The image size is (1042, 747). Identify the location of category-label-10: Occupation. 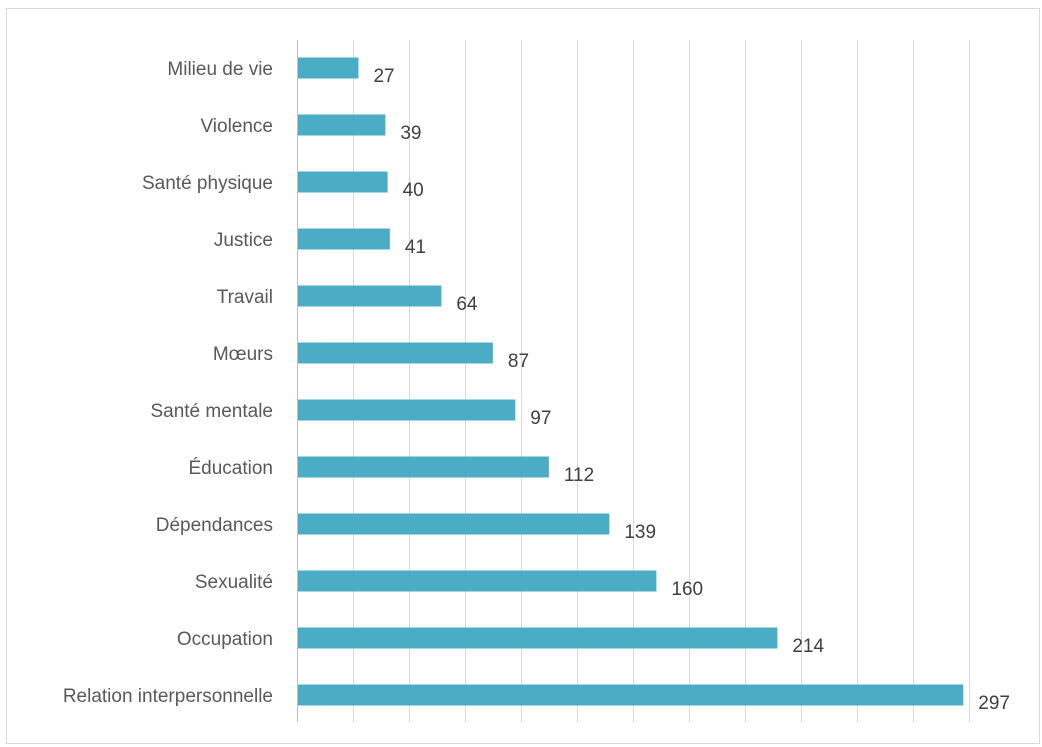
(225, 639).